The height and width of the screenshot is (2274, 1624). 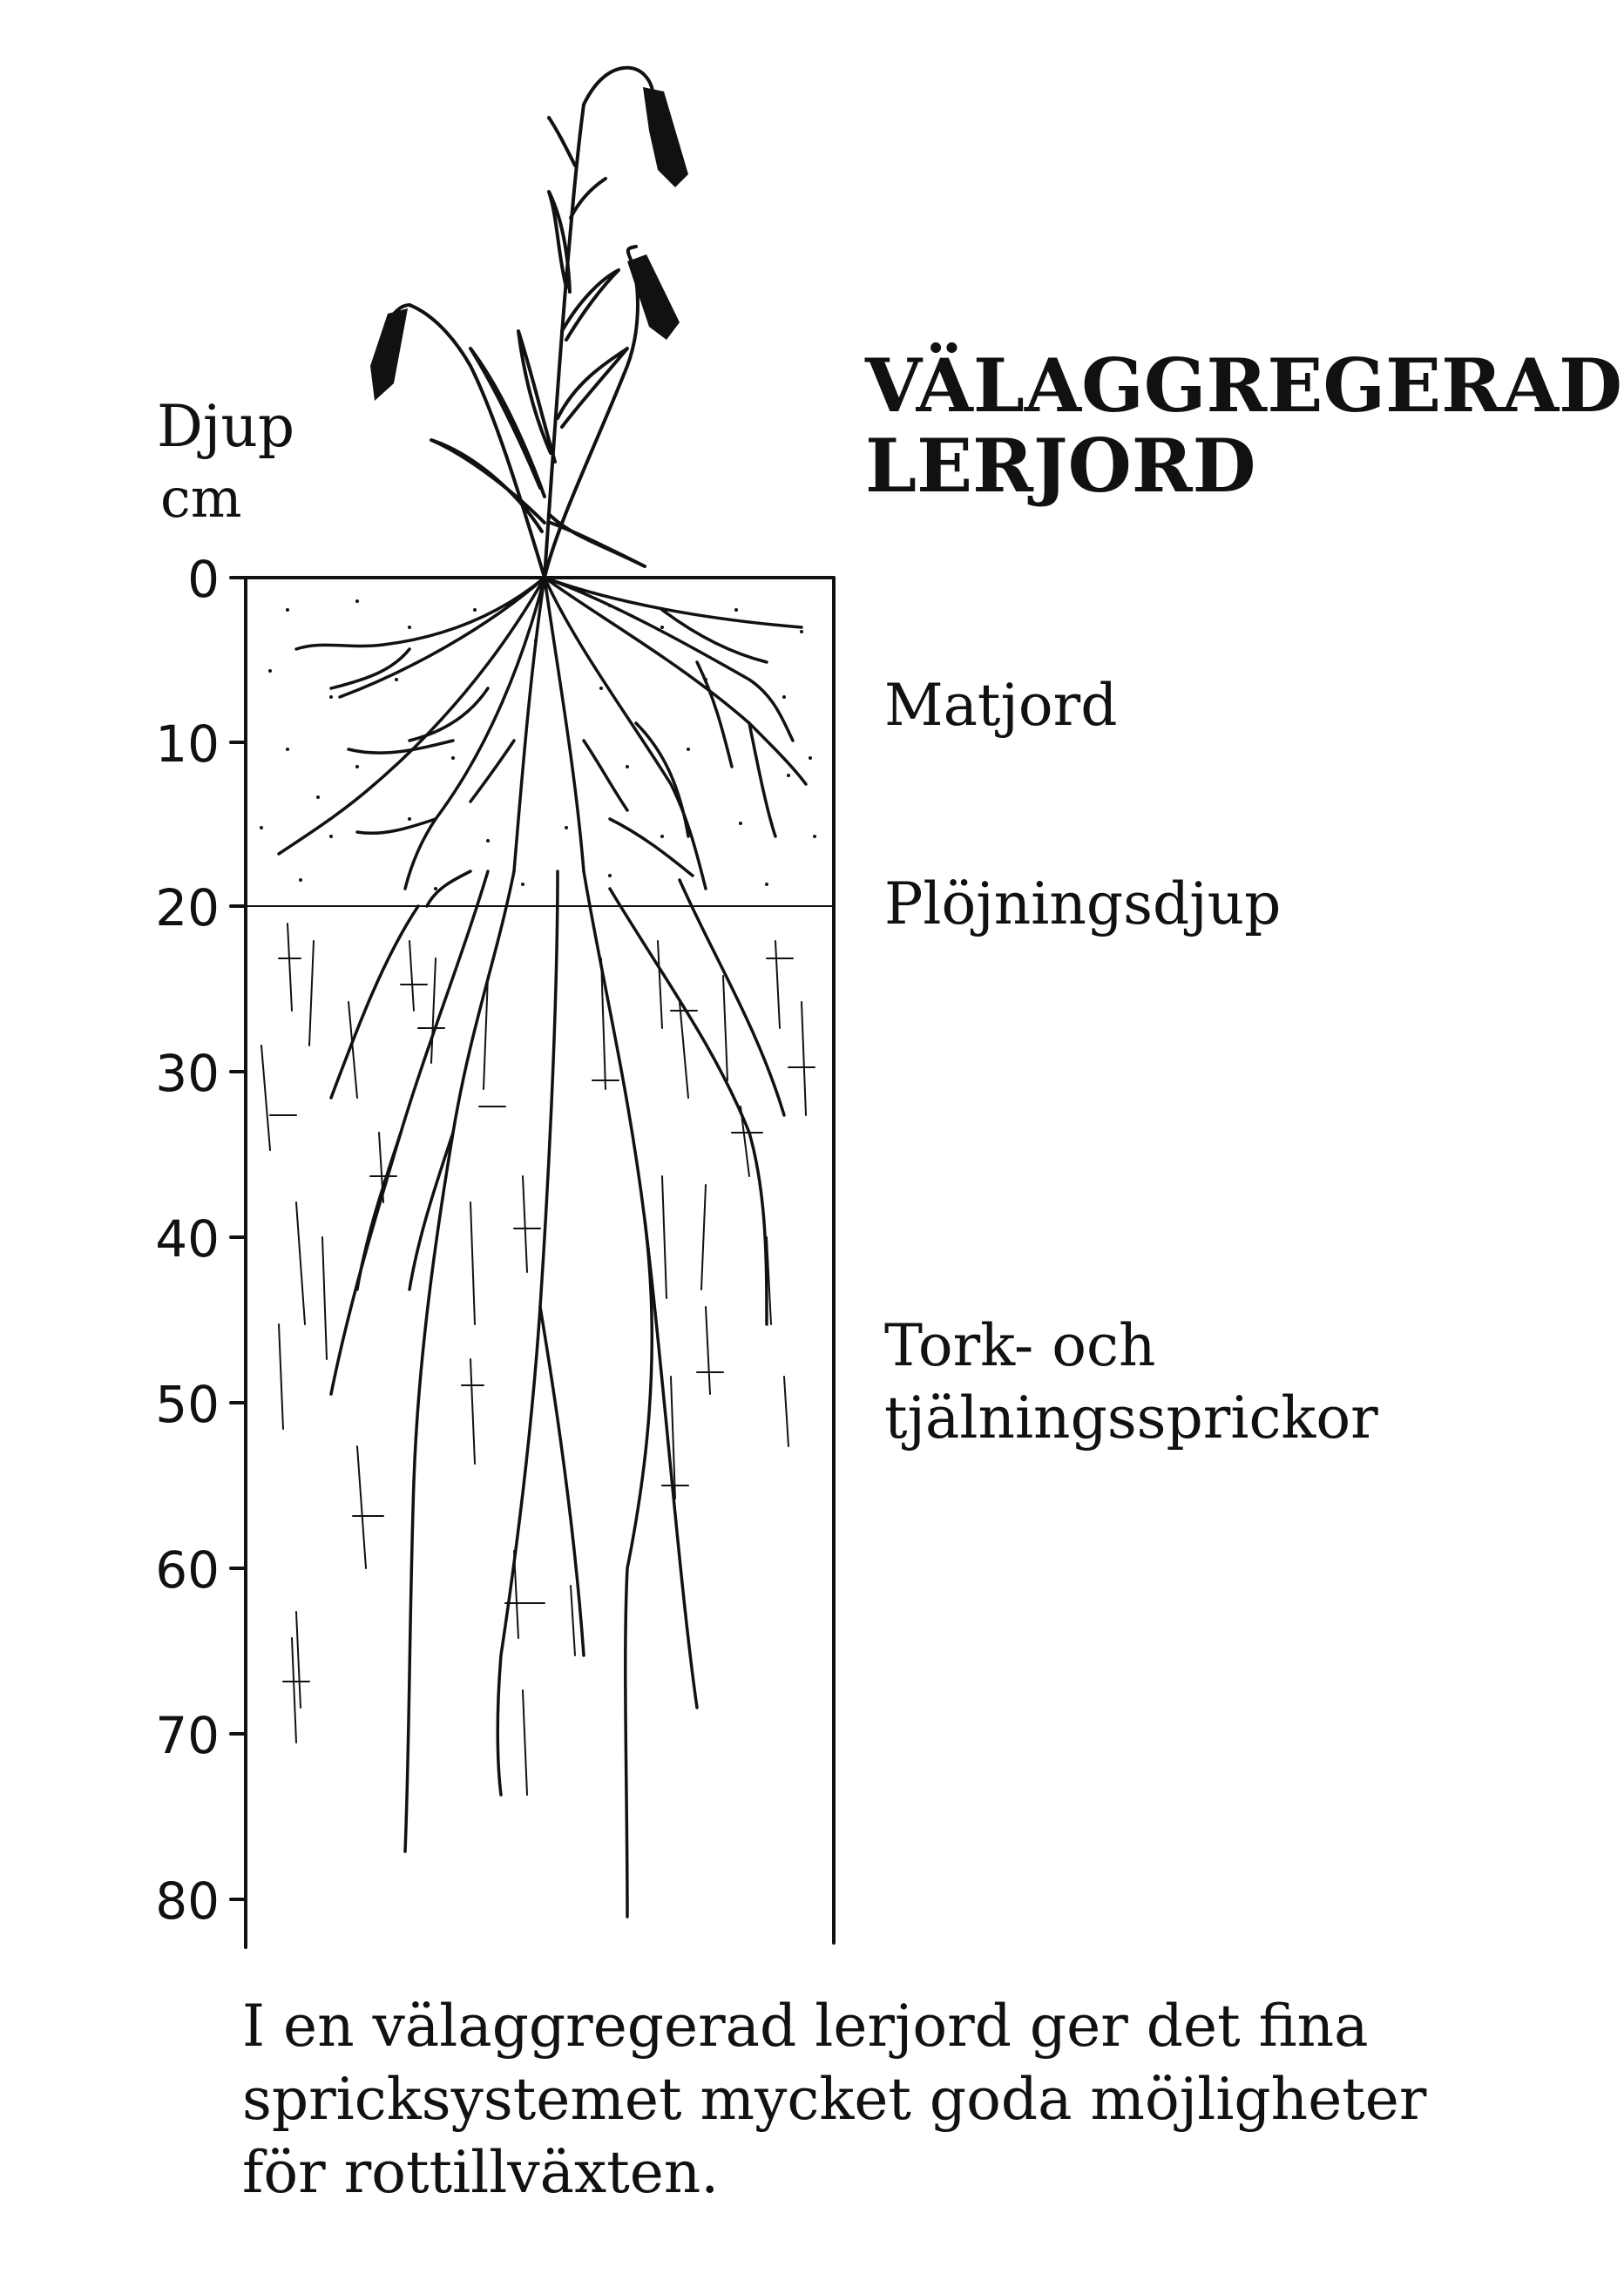 I want to click on tick-label-0: 0, so click(x=203, y=580).